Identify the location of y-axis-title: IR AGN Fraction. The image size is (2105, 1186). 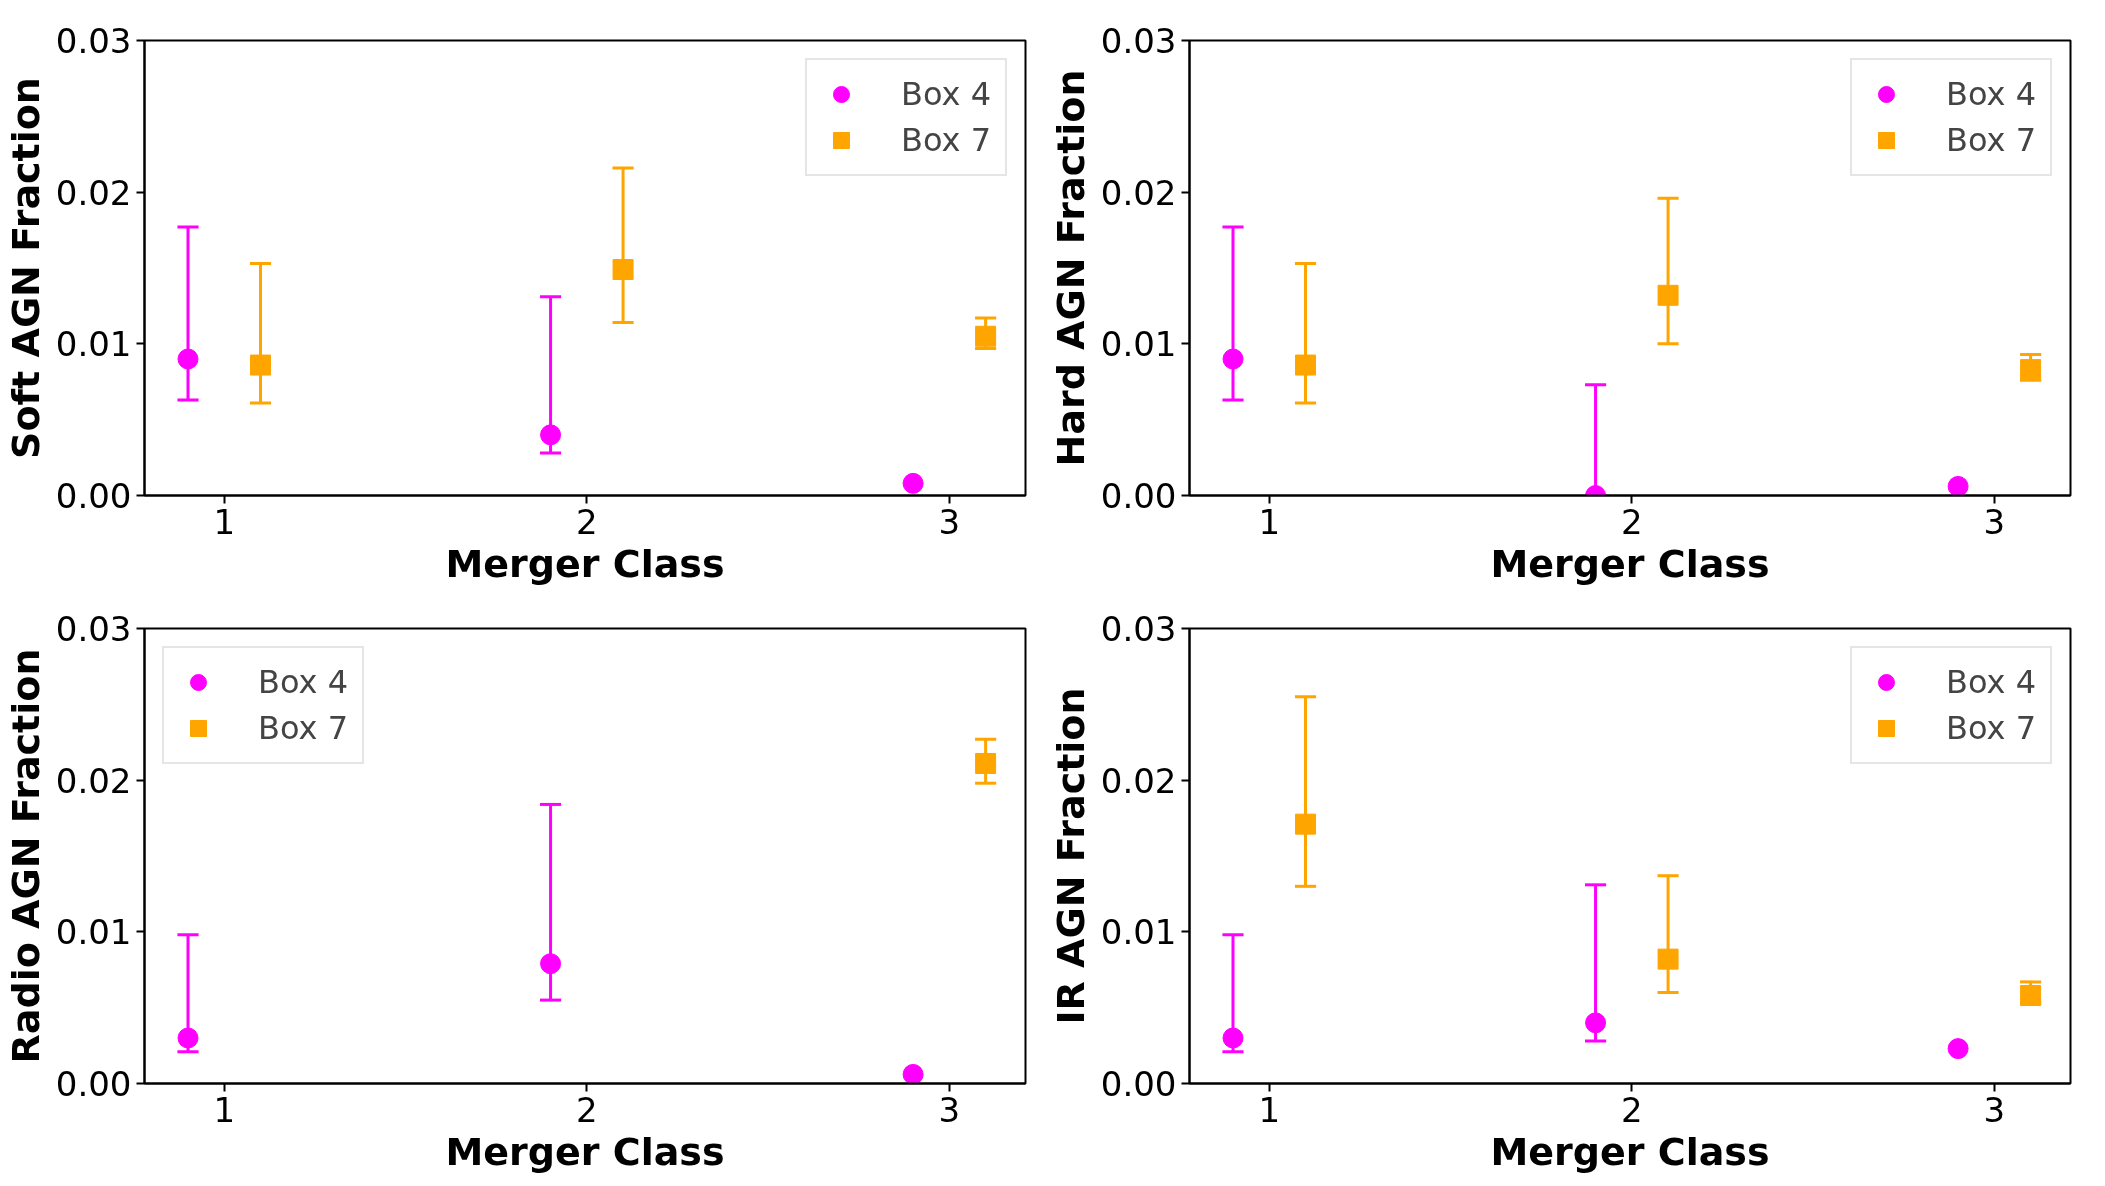
(1070, 856).